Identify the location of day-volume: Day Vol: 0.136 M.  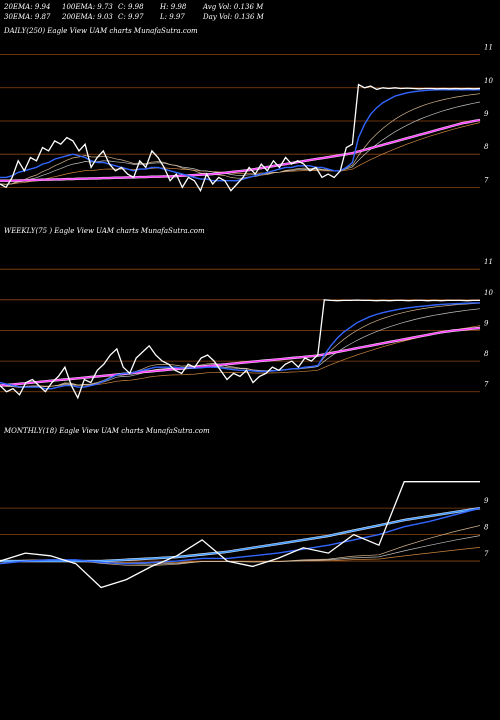
(233, 17).